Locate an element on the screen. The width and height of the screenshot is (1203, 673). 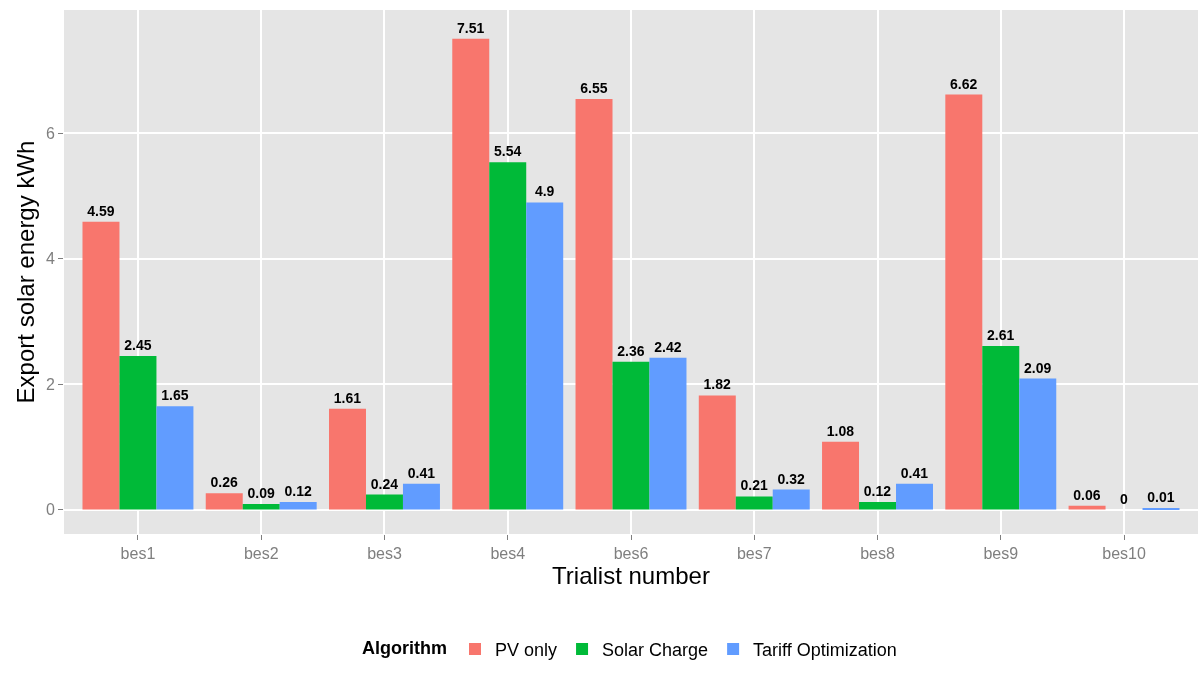
data-label: 0.06 is located at coordinates (1087, 494).